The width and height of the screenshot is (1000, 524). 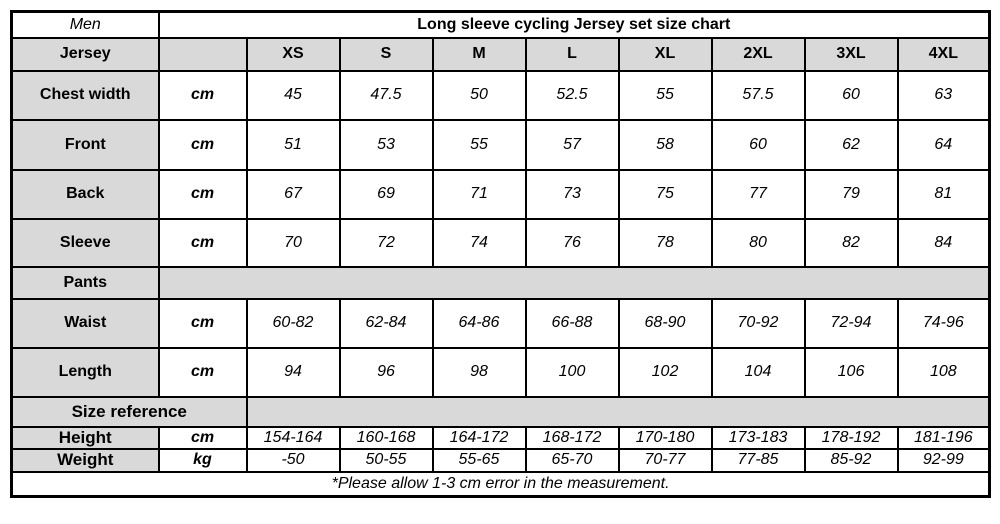 I want to click on value-cell: 164-172, so click(x=479, y=437).